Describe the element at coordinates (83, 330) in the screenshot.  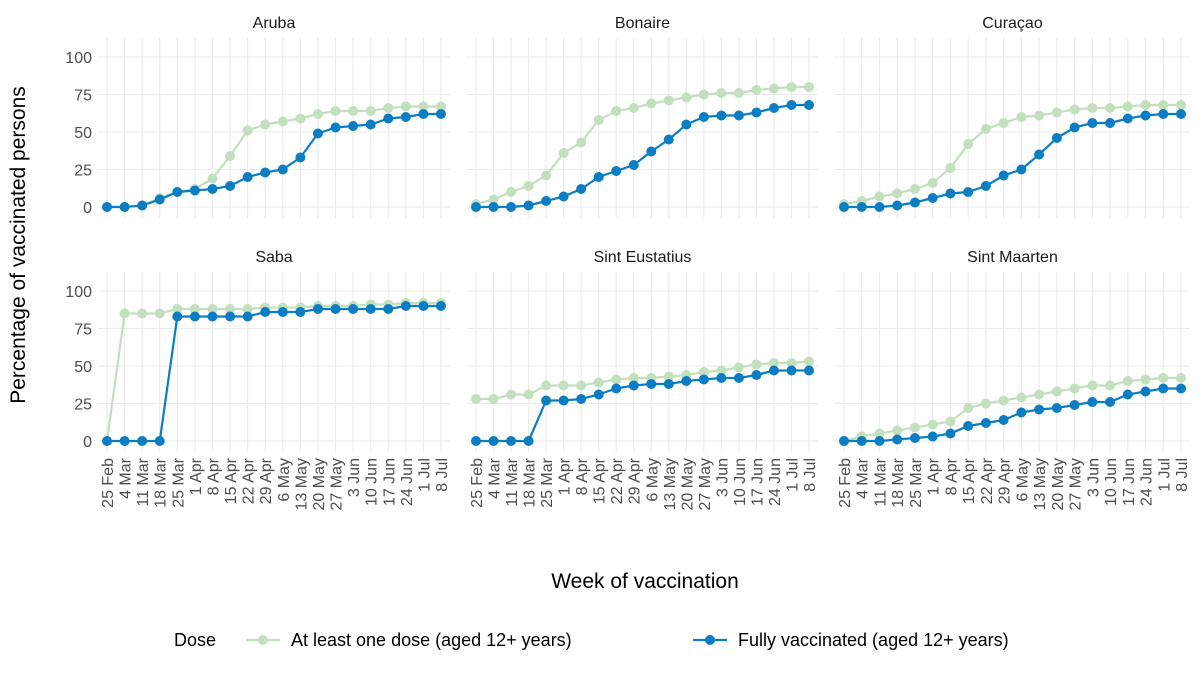
I see `y-tick-label: 75` at that location.